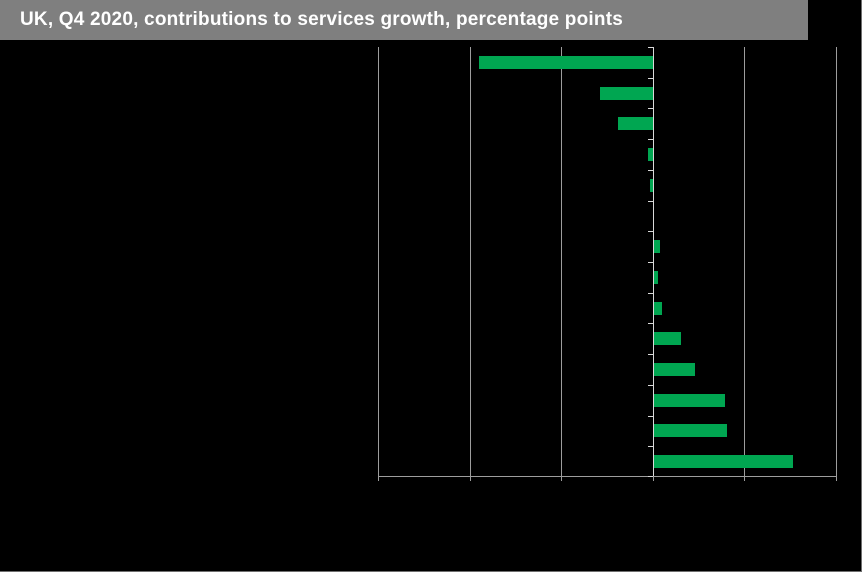 This screenshot has height=572, width=862. What do you see at coordinates (607, 476) in the screenshot?
I see `x-axis-line` at bounding box center [607, 476].